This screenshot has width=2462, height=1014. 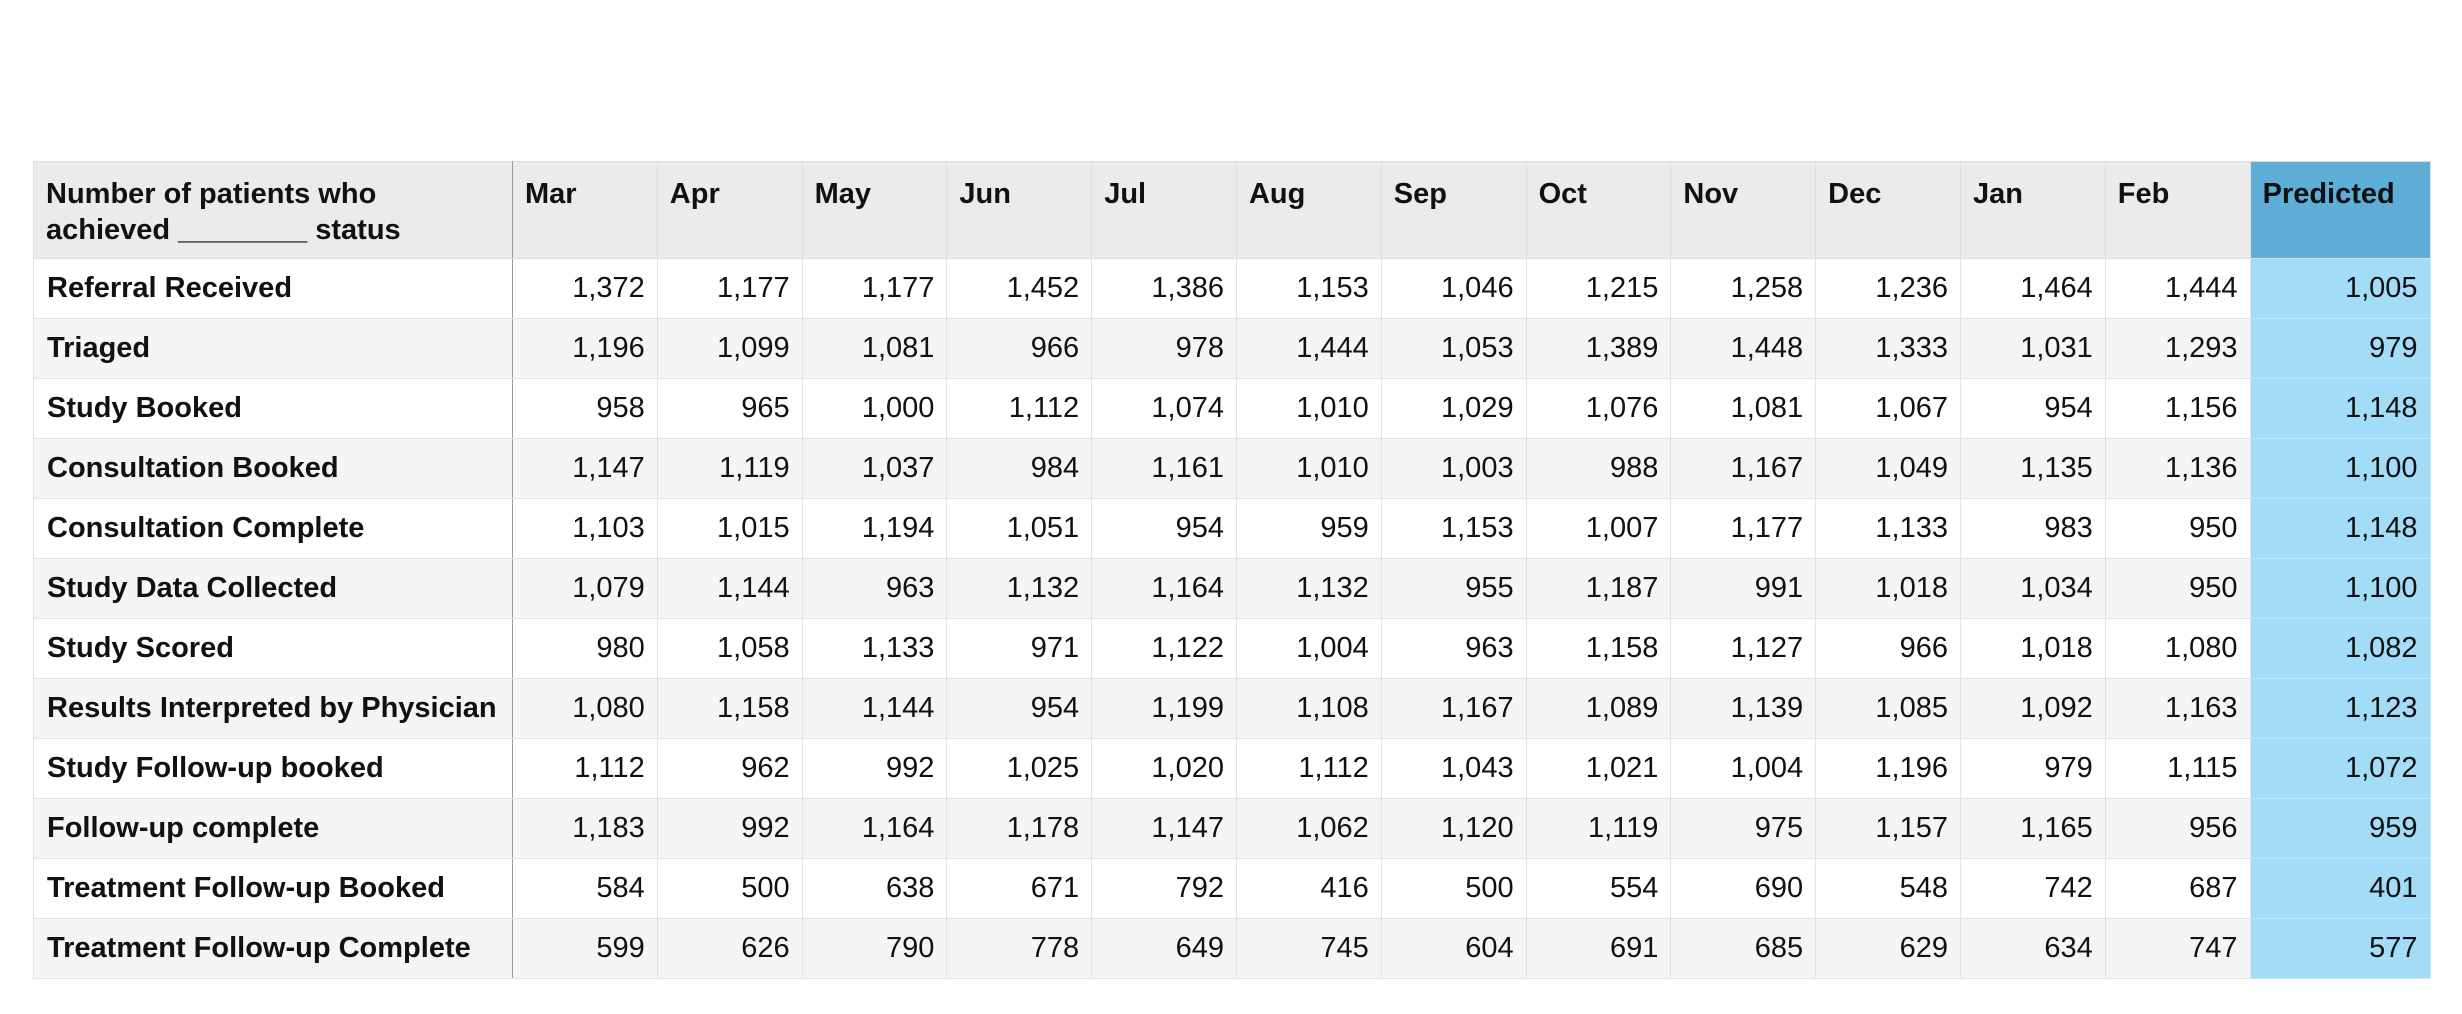 What do you see at coordinates (2177, 948) in the screenshot?
I see `value-cell: 747` at bounding box center [2177, 948].